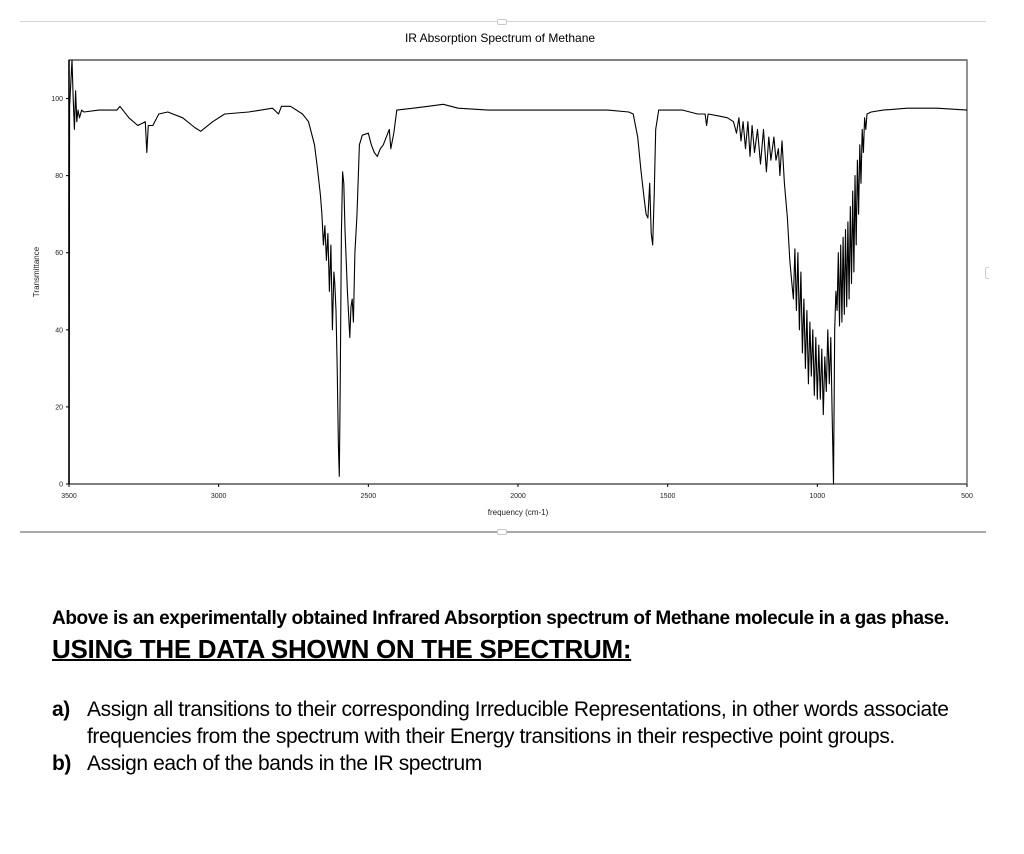  Describe the element at coordinates (59, 407) in the screenshot. I see `y-tick-label: 20` at that location.